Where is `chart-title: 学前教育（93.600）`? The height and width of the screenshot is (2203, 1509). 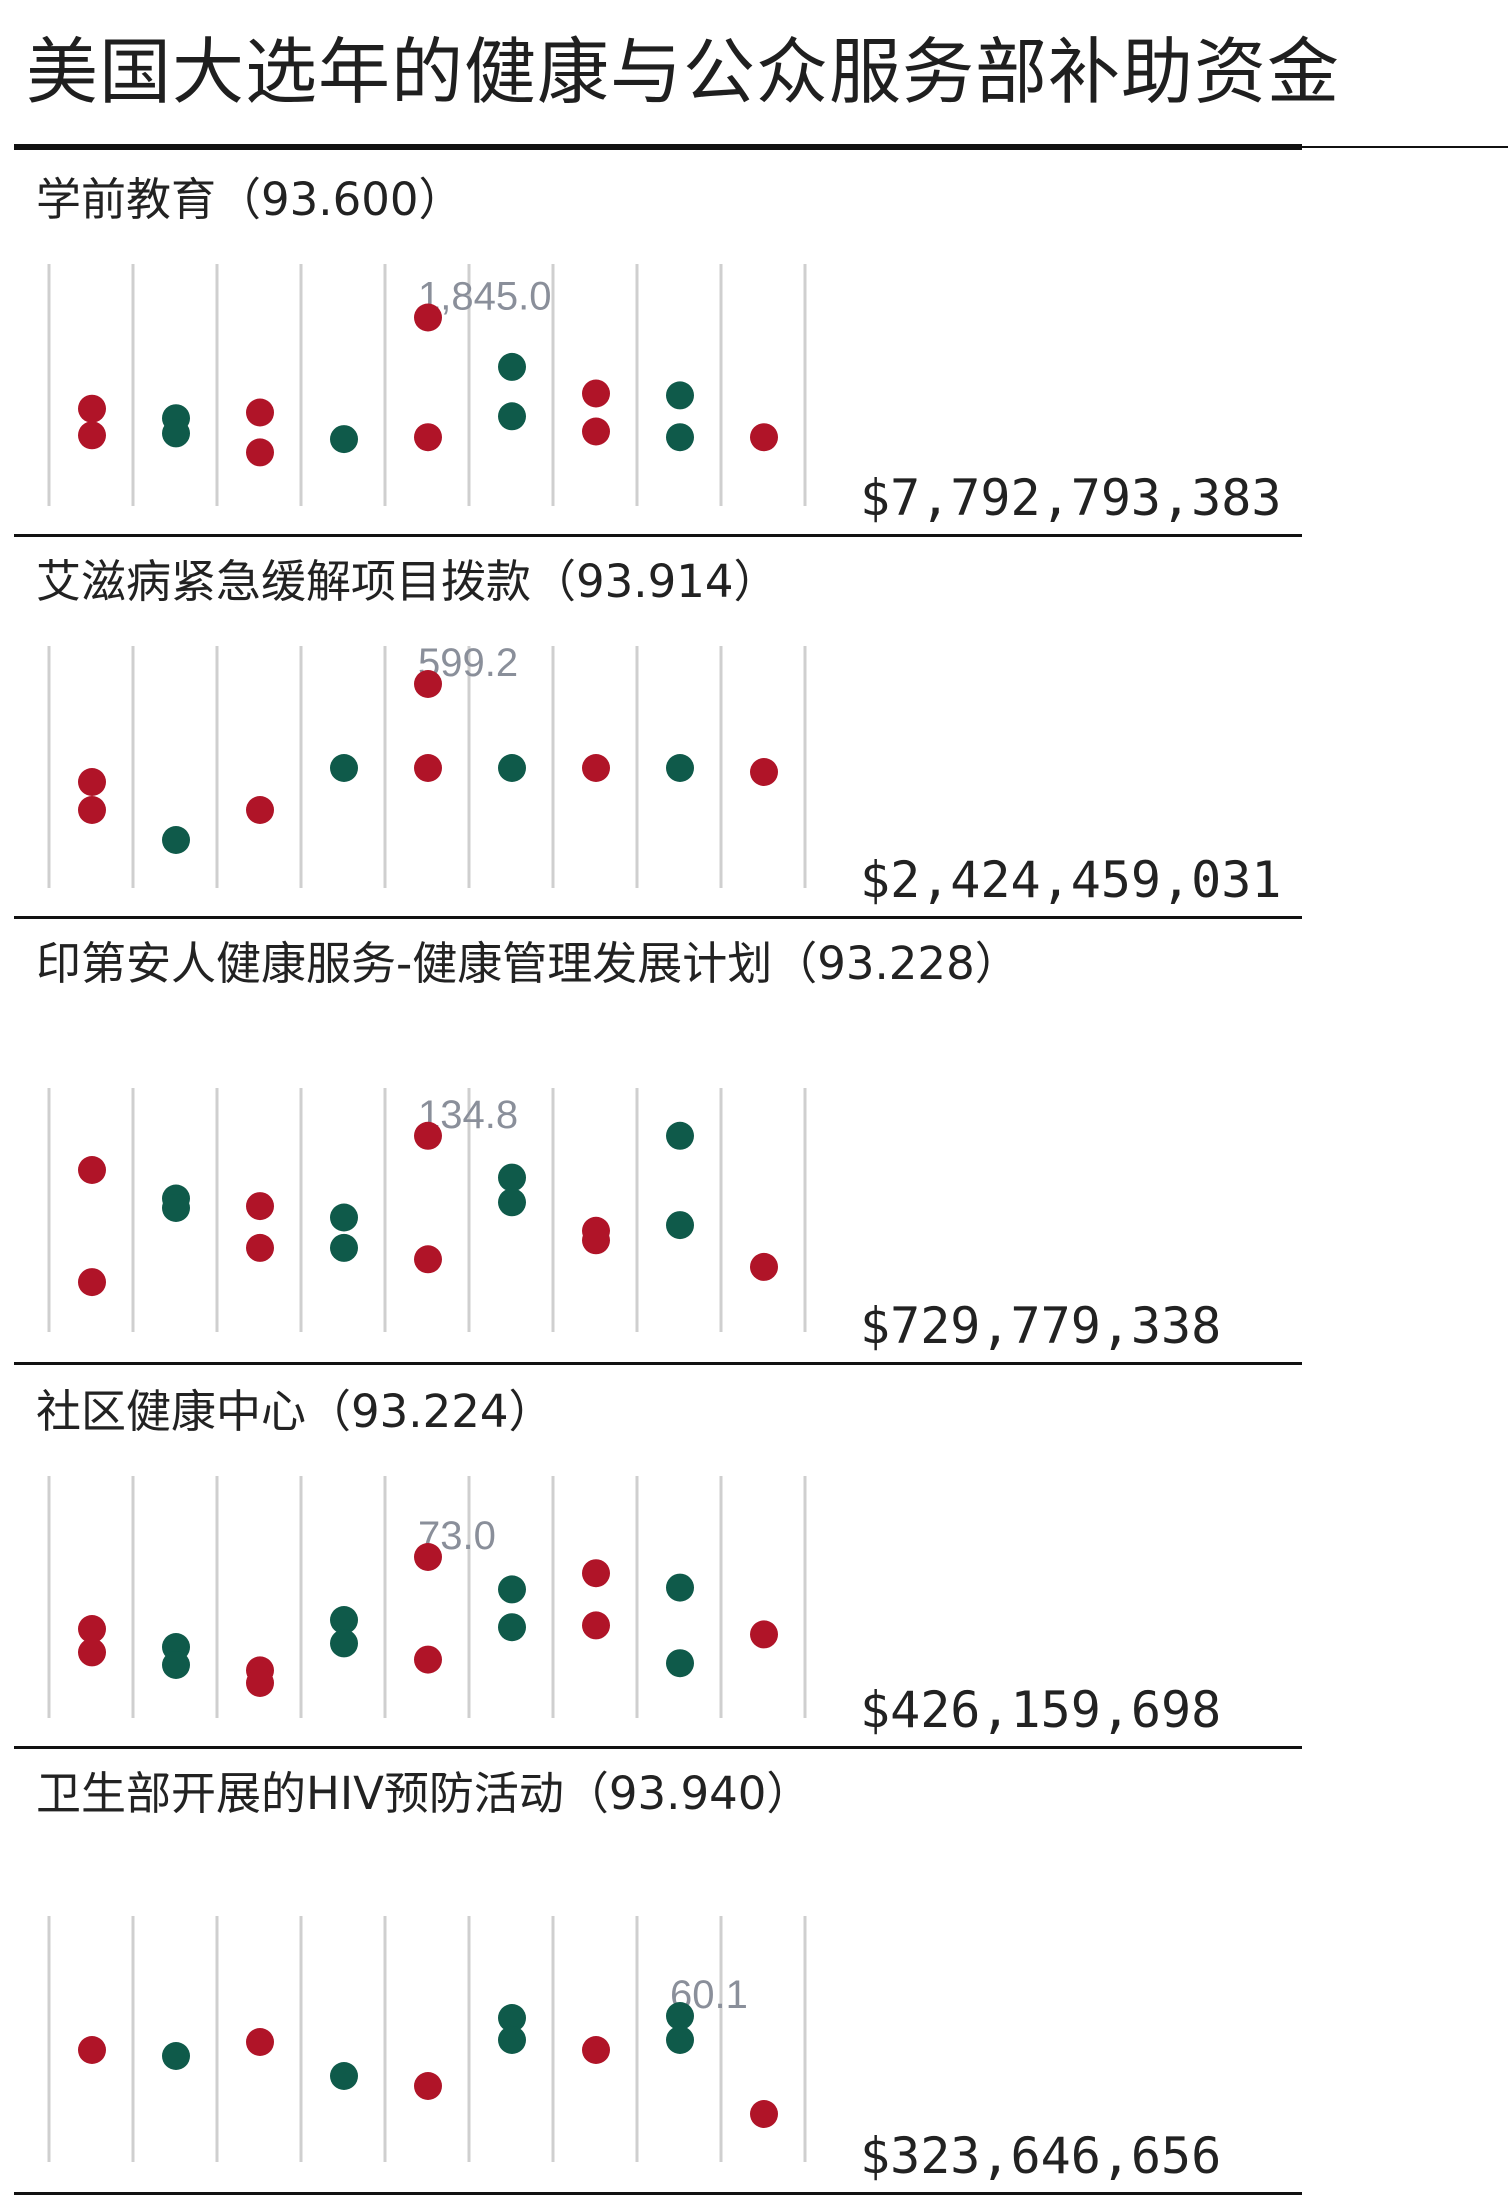
chart-title: 学前教育（93.600） is located at coordinates (250, 199).